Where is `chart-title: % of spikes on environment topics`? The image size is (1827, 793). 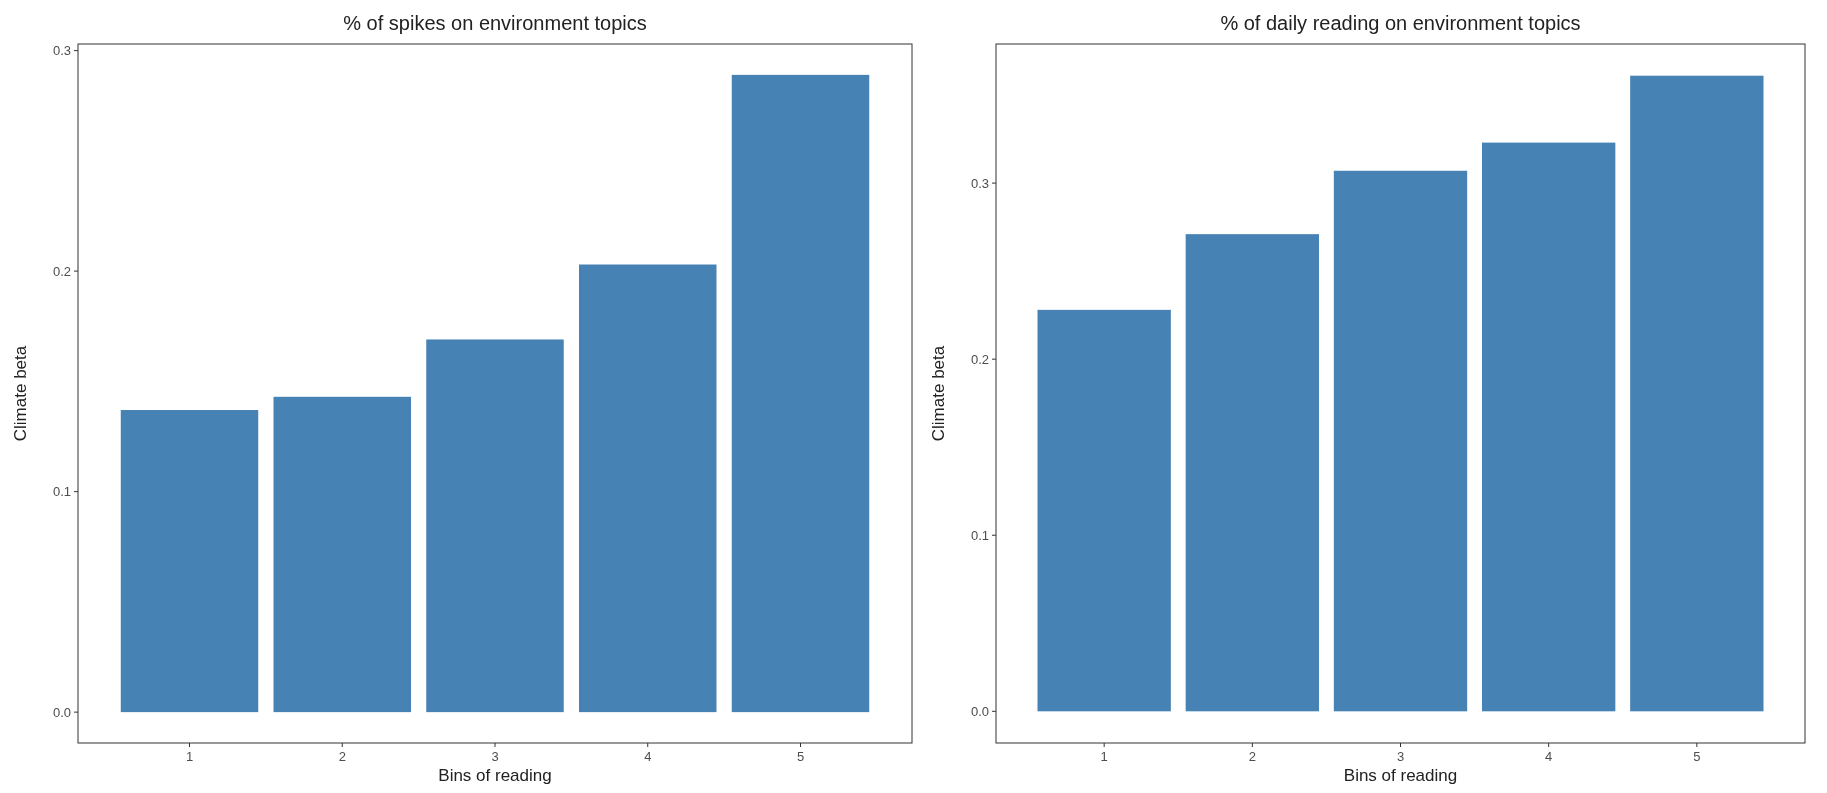
chart-title: % of spikes on environment topics is located at coordinates (495, 23).